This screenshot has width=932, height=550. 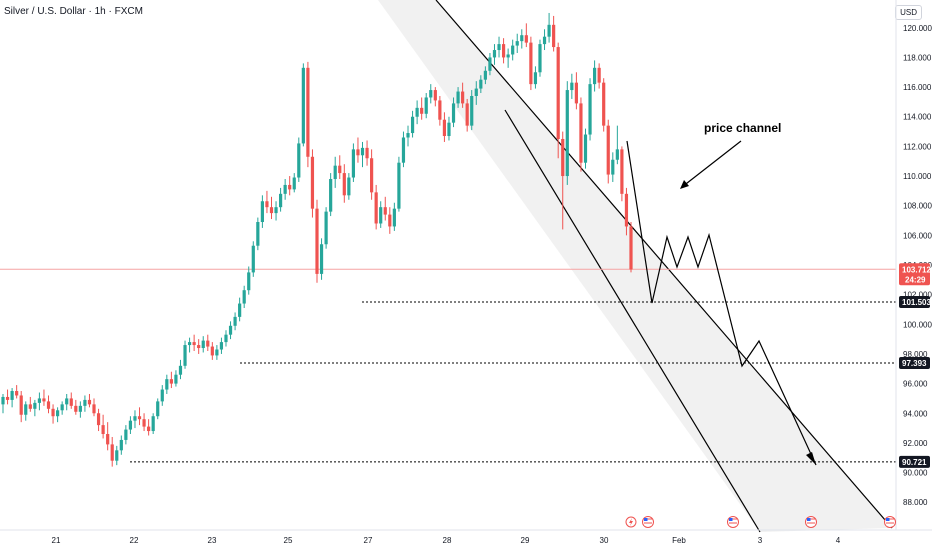 I want to click on time-tick: 25, so click(x=288, y=540).